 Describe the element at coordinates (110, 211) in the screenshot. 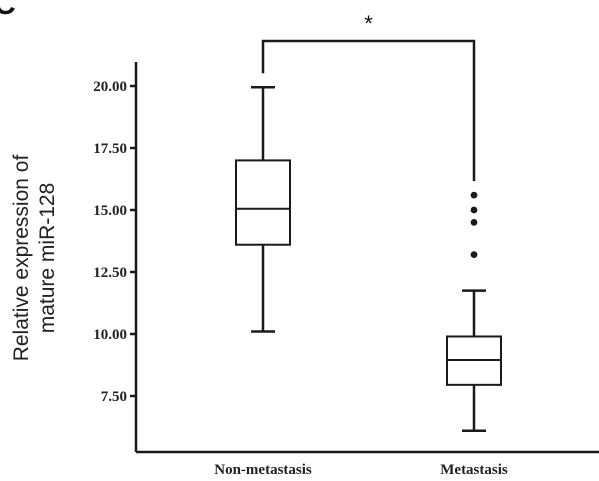

I see `y-tick-label: 15.00` at that location.